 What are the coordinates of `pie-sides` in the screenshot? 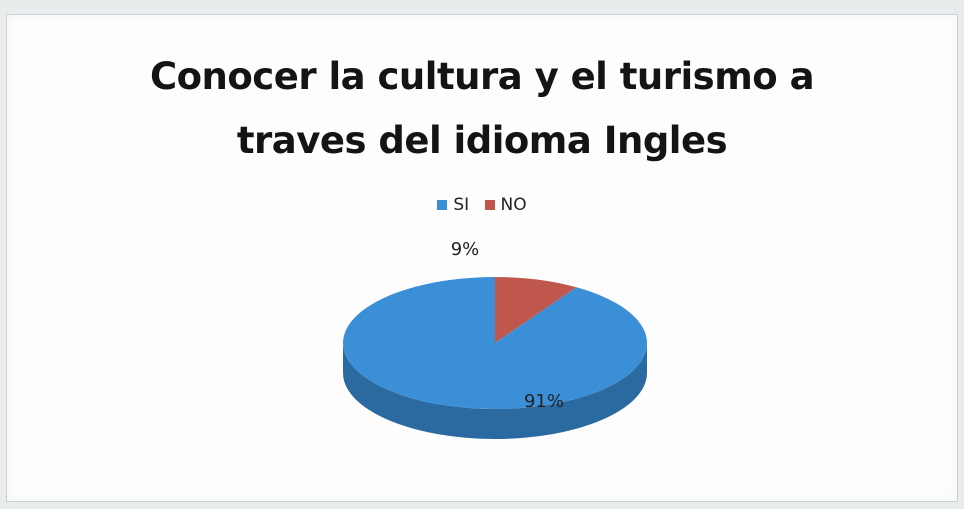 It's located at (495, 391).